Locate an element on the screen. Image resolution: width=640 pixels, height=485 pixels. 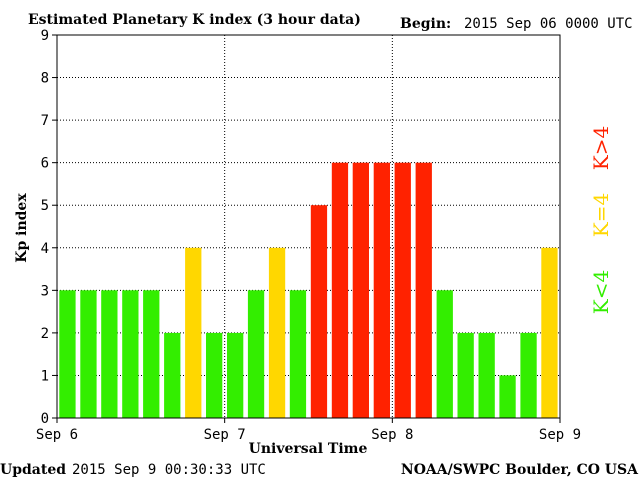
x-tick-label: Sep 9 is located at coordinates (560, 435).